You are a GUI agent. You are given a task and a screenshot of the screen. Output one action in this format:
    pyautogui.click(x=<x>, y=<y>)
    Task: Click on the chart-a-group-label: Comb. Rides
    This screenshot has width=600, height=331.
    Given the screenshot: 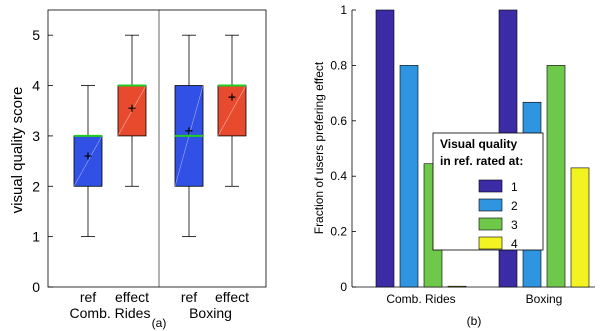 What is the action you would take?
    pyautogui.click(x=110, y=313)
    